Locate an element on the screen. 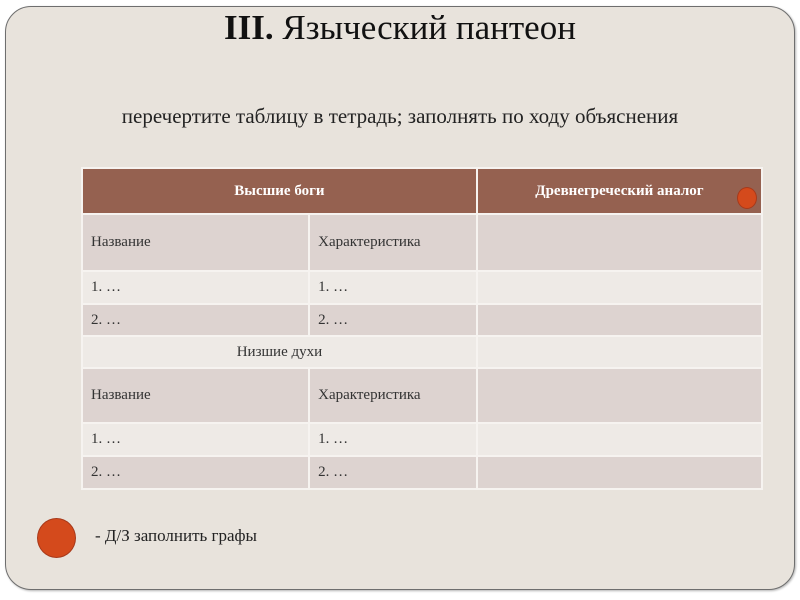 This screenshot has height=600, width=800. section-lower-spirits: Низшие духи is located at coordinates (279, 352).